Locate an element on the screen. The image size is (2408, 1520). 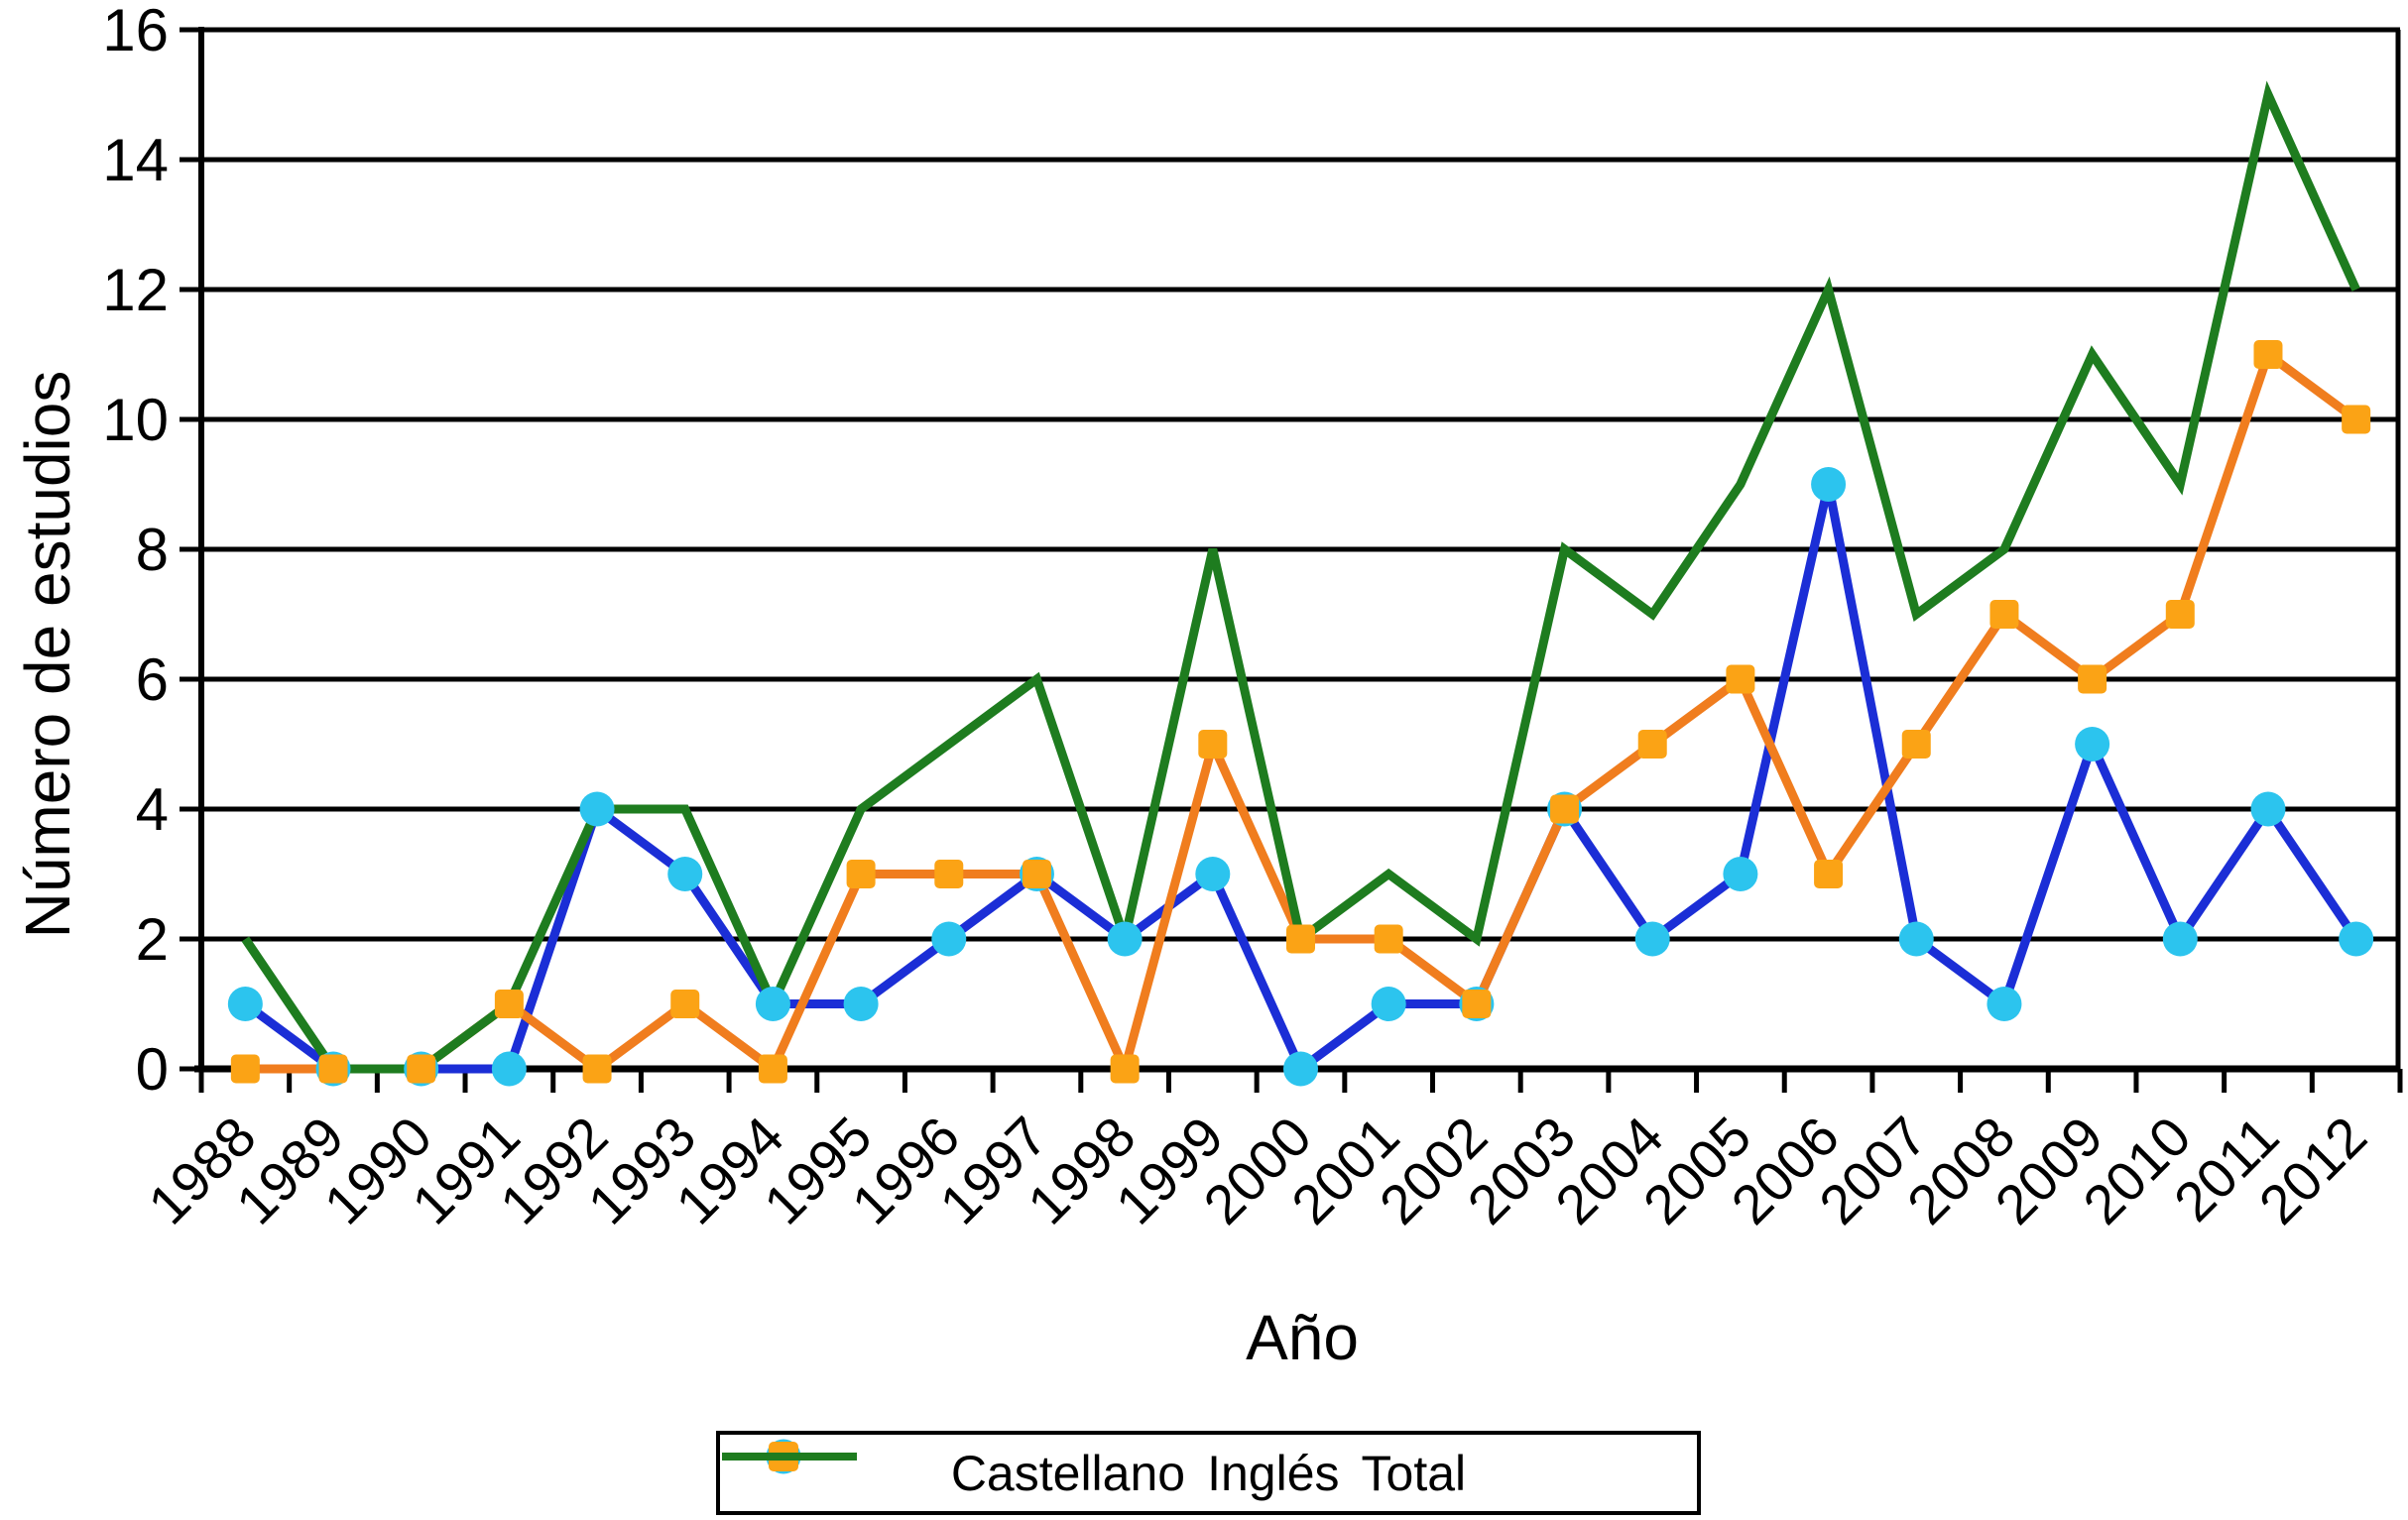
total-legend-marker is located at coordinates (790, 1457).